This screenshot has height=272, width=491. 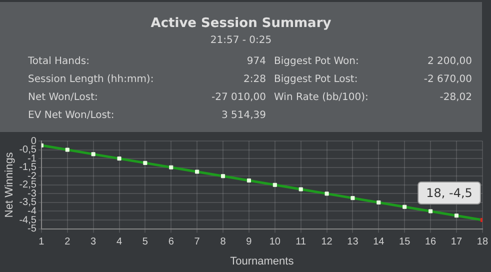 I want to click on x-tick-label: 2, so click(x=67, y=242).